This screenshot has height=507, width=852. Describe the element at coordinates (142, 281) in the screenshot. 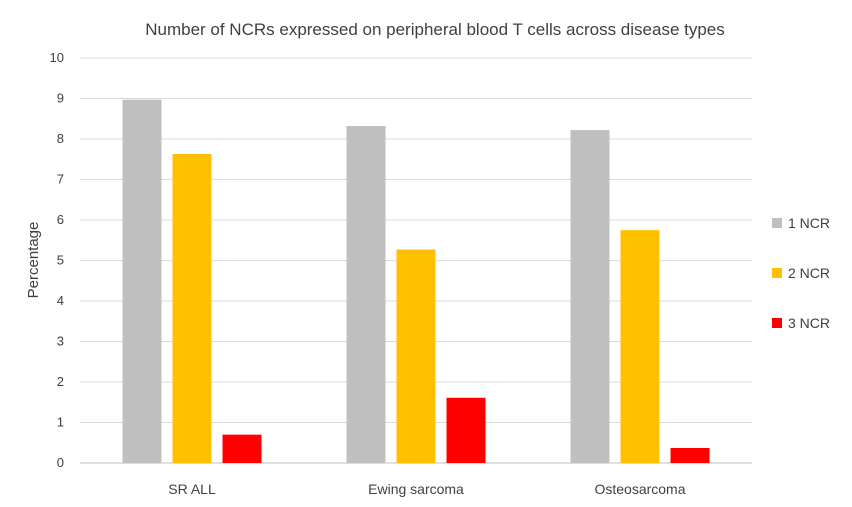

I see `bar-sr-all-1-ncr` at that location.